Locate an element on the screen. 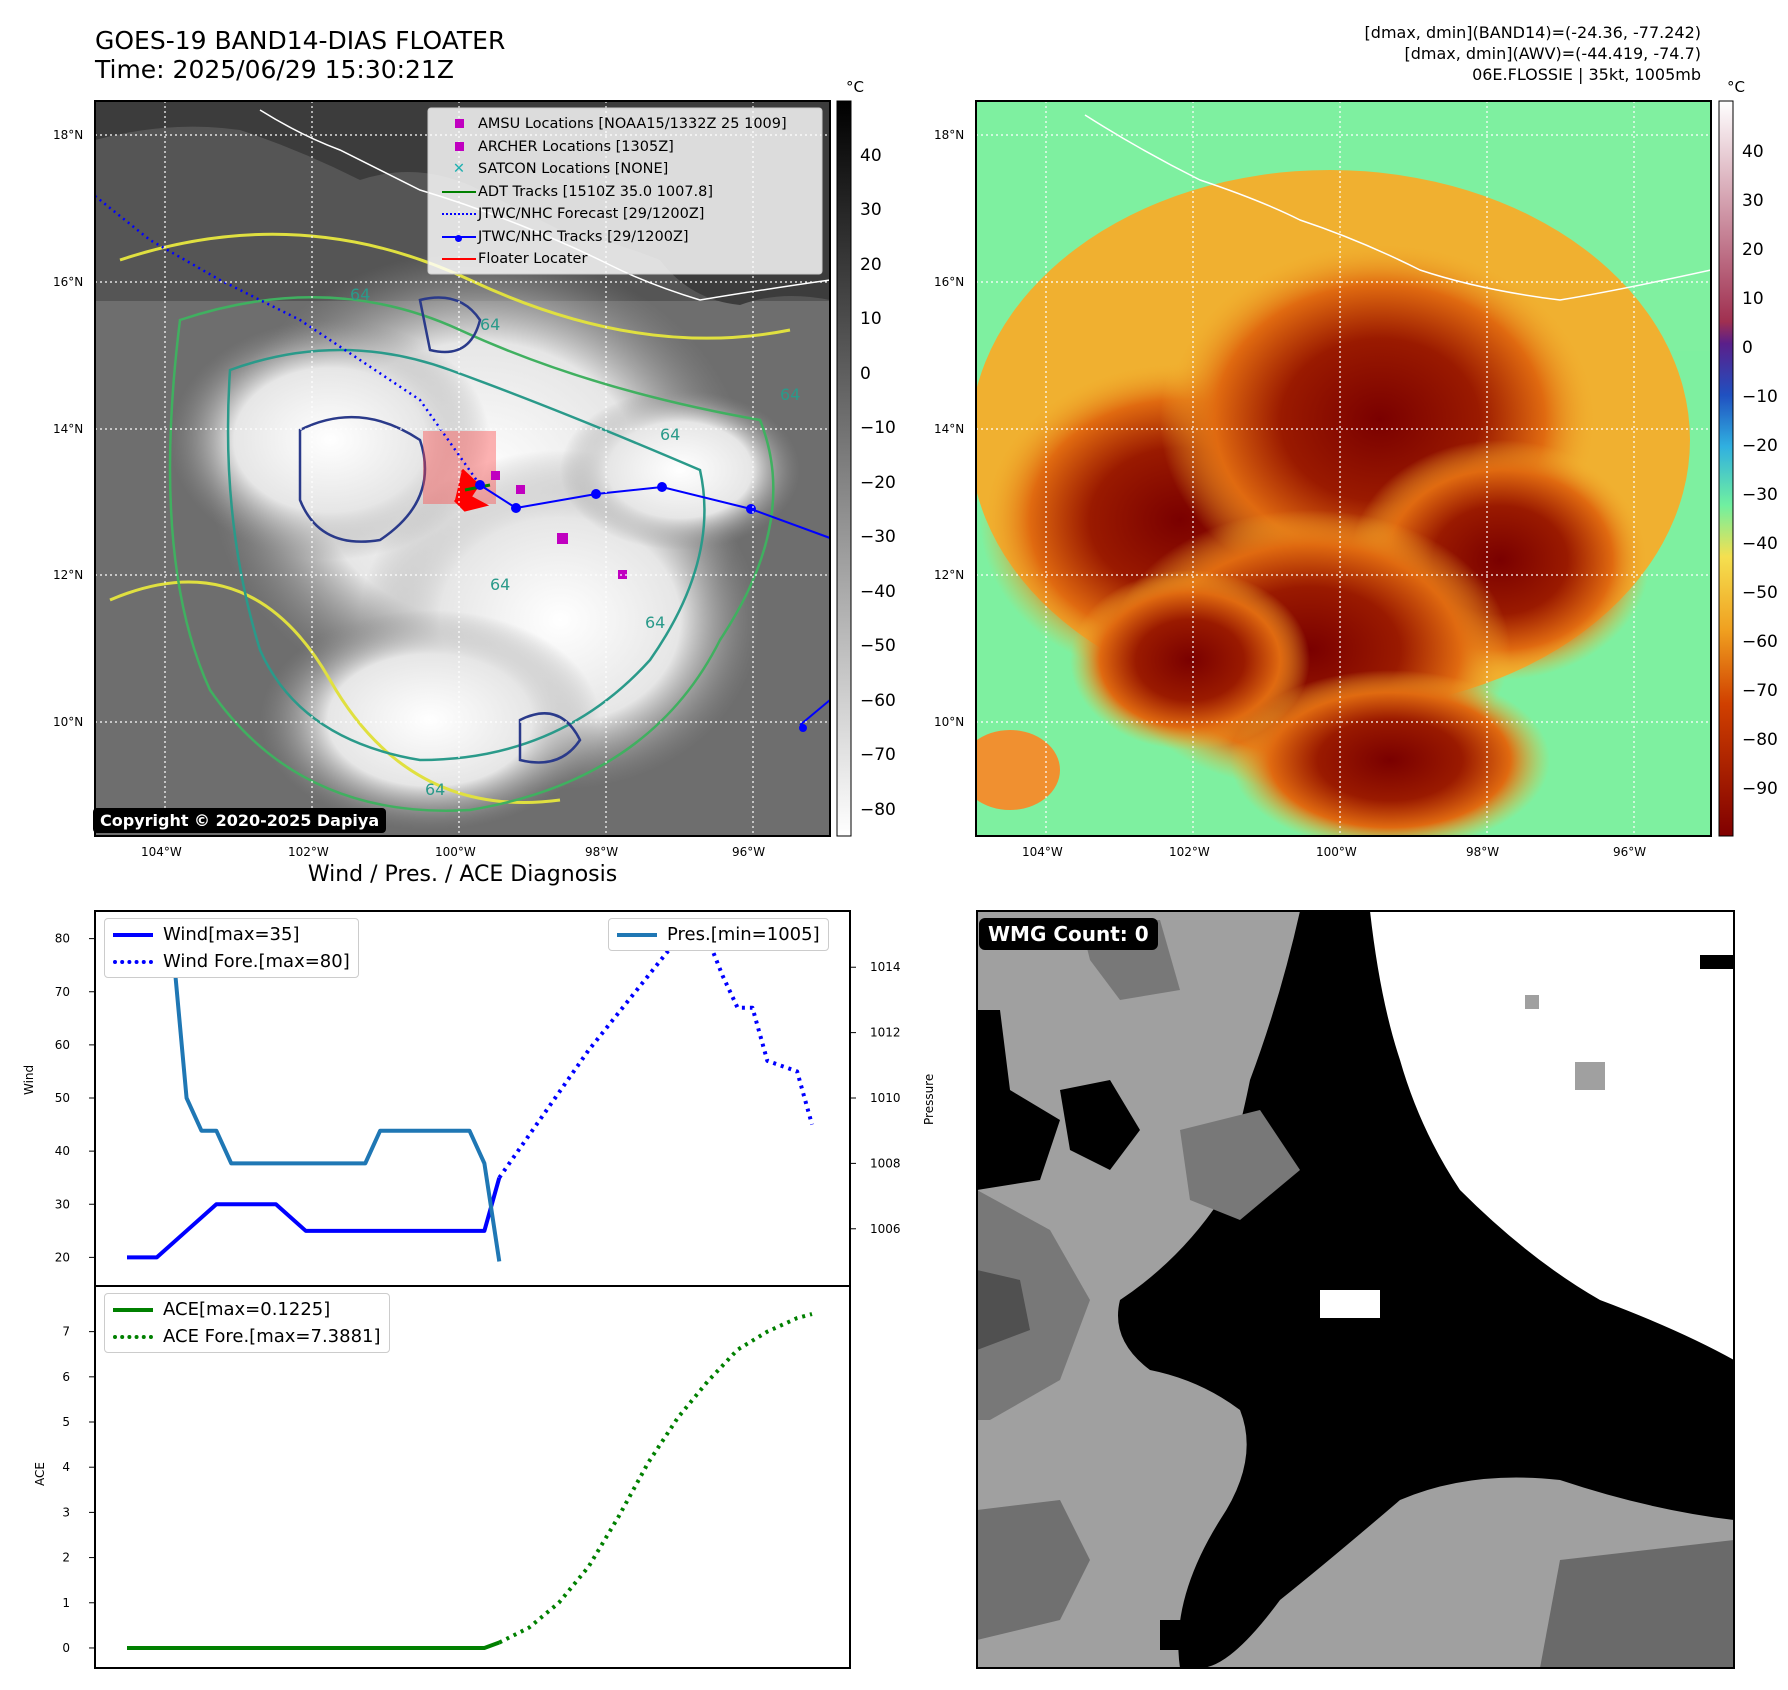 The height and width of the screenshot is (1690, 1788). copyright-badge: Copyright © 2020-2025 Dapiya is located at coordinates (240, 820).